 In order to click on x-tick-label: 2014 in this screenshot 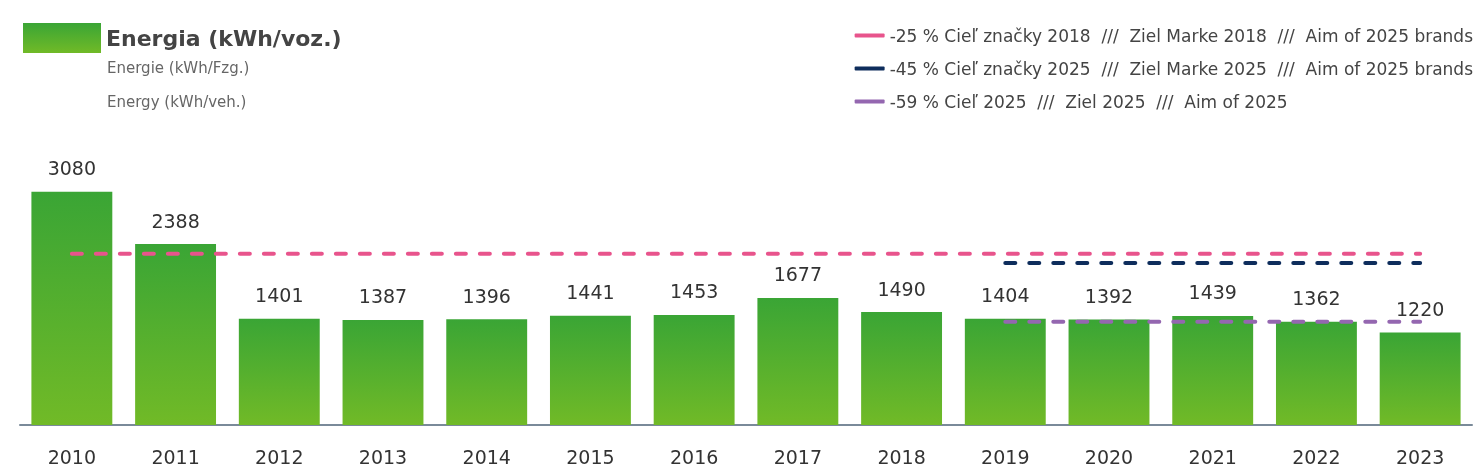, I will do `click(486, 456)`.